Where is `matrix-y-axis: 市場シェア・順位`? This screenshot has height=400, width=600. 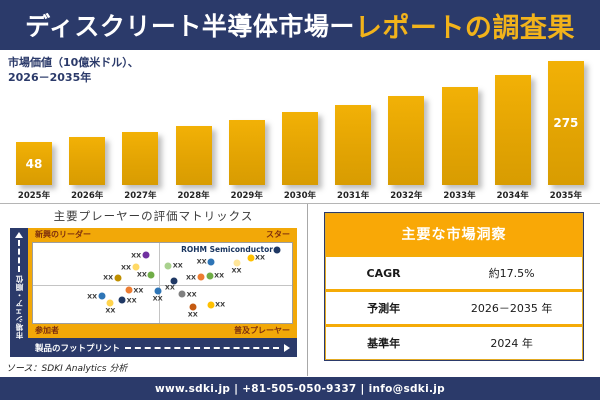 matrix-y-axis: 市場シェア・順位 is located at coordinates (19, 292).